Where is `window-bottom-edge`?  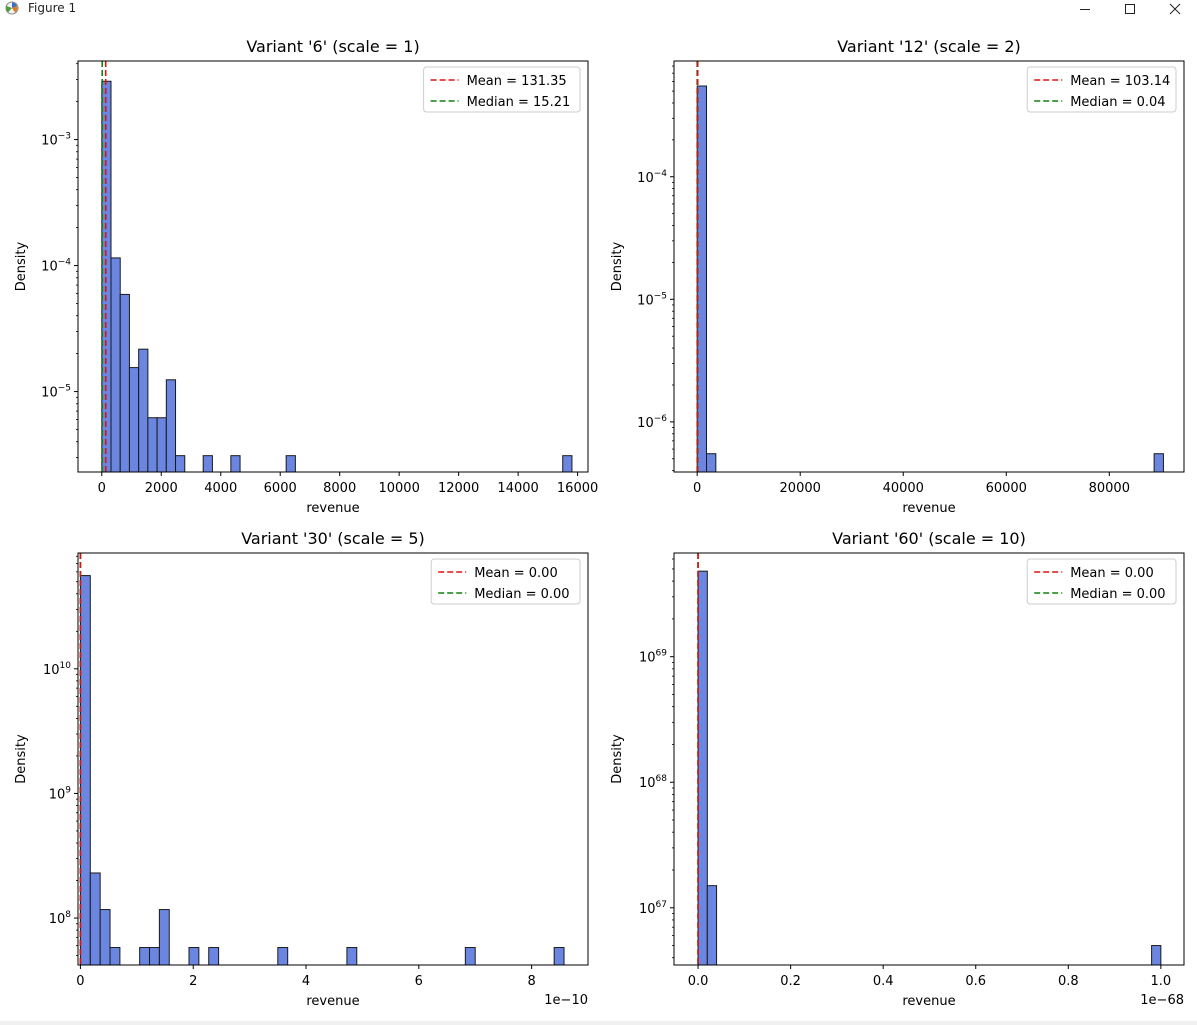
window-bottom-edge is located at coordinates (598, 1023).